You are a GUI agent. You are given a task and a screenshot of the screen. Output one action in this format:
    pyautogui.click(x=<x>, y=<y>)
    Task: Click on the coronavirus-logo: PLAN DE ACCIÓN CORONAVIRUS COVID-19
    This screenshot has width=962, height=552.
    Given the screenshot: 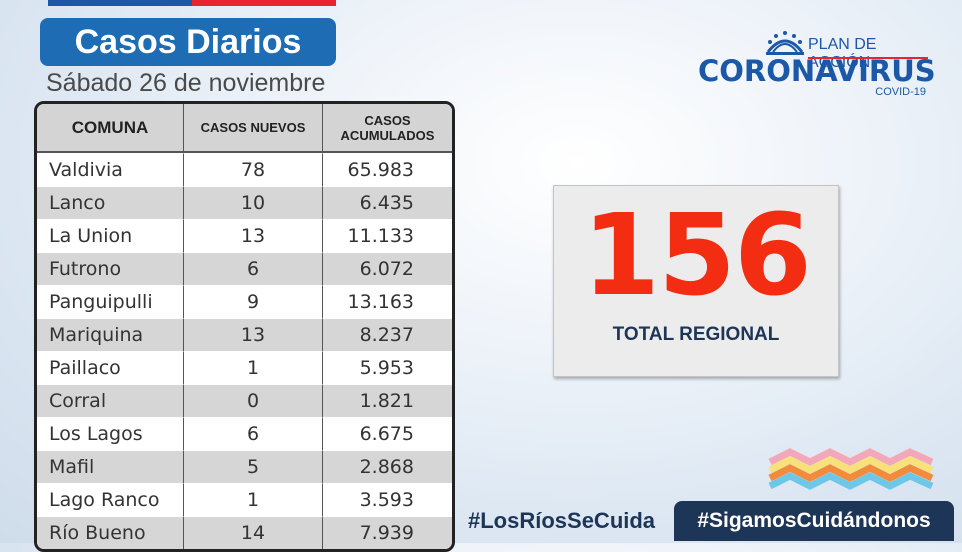 What is the action you would take?
    pyautogui.click(x=813, y=63)
    